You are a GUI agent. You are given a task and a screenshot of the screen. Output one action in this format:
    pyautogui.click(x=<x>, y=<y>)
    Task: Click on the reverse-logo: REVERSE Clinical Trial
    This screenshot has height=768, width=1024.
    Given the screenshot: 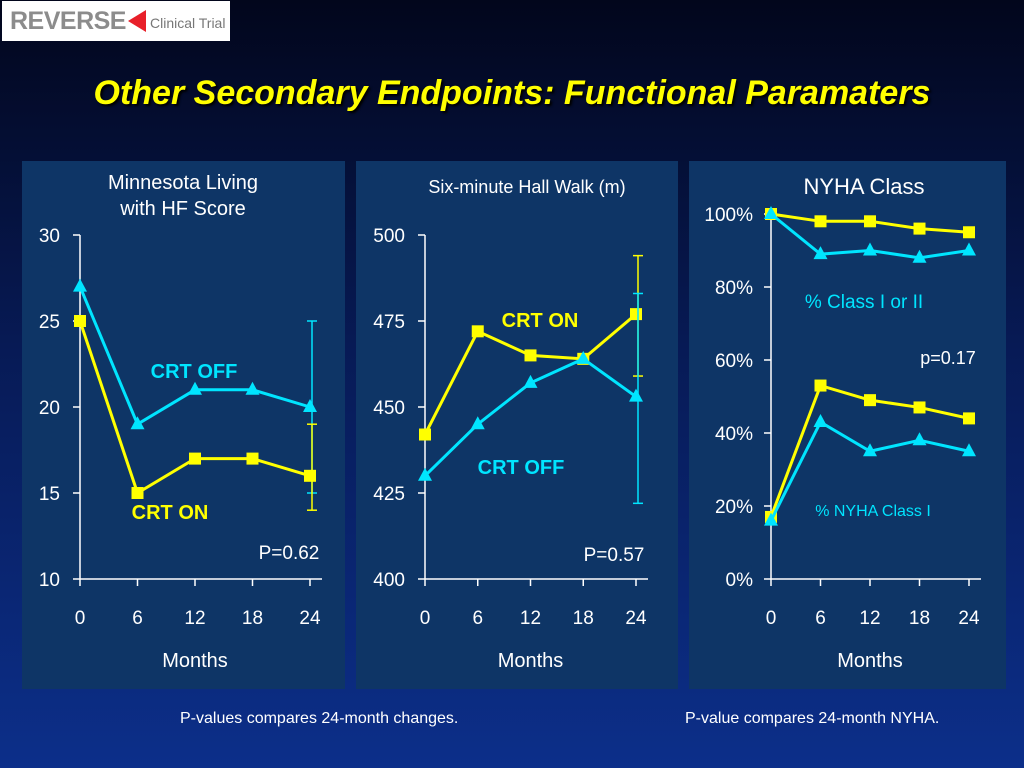 What is the action you would take?
    pyautogui.click(x=116, y=21)
    